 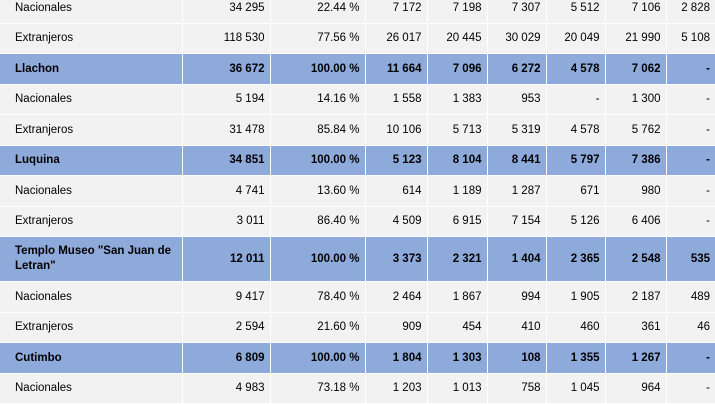 What do you see at coordinates (576, 259) in the screenshot?
I see `table-cell: 2 365` at bounding box center [576, 259].